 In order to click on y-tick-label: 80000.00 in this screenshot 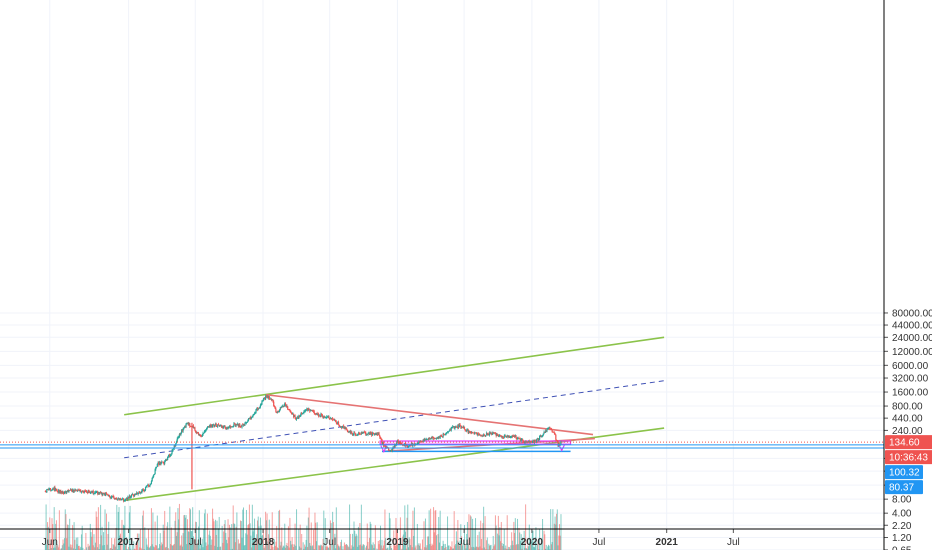, I will do `click(912, 313)`.